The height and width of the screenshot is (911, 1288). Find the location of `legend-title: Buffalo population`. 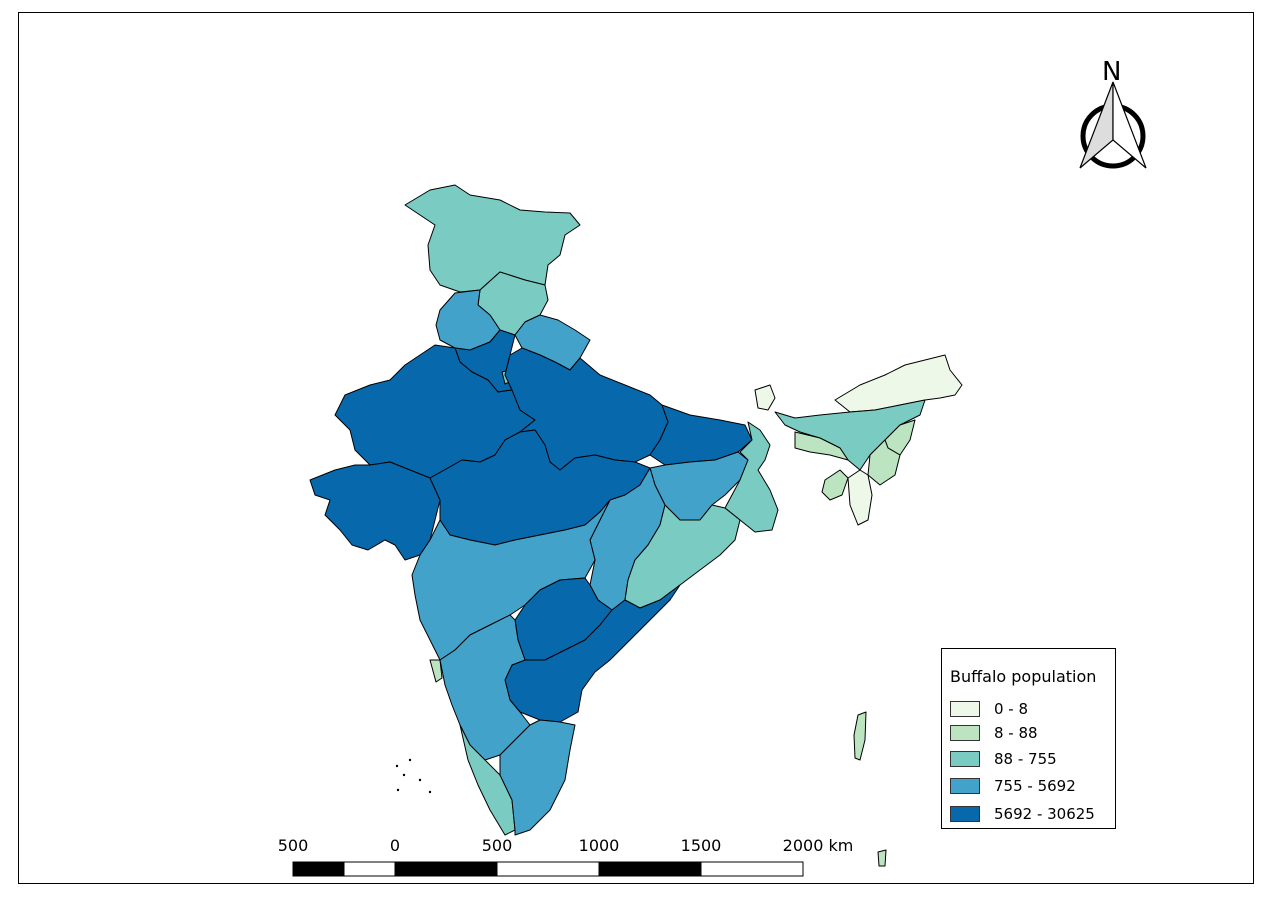

legend-title: Buffalo population is located at coordinates (1023, 676).